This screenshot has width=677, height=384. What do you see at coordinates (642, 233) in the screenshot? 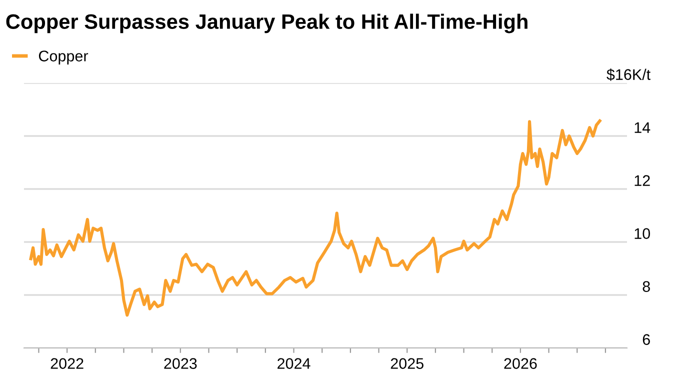
I see `y-tick-label: 10` at bounding box center [642, 233].